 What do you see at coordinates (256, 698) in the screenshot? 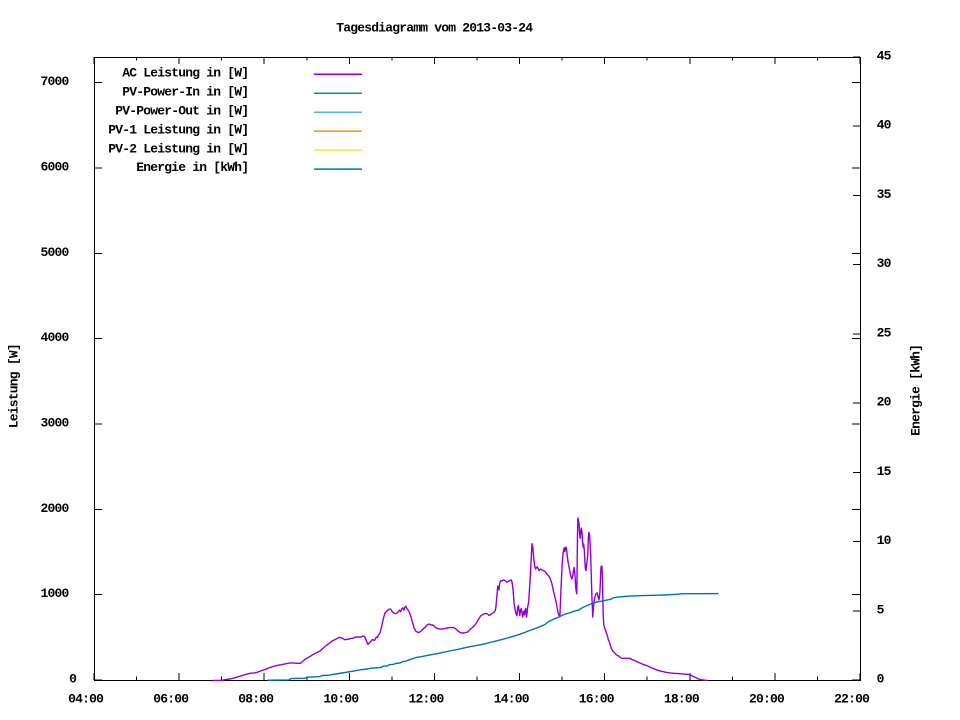
I see `svg-text: 08:00` at bounding box center [256, 698].